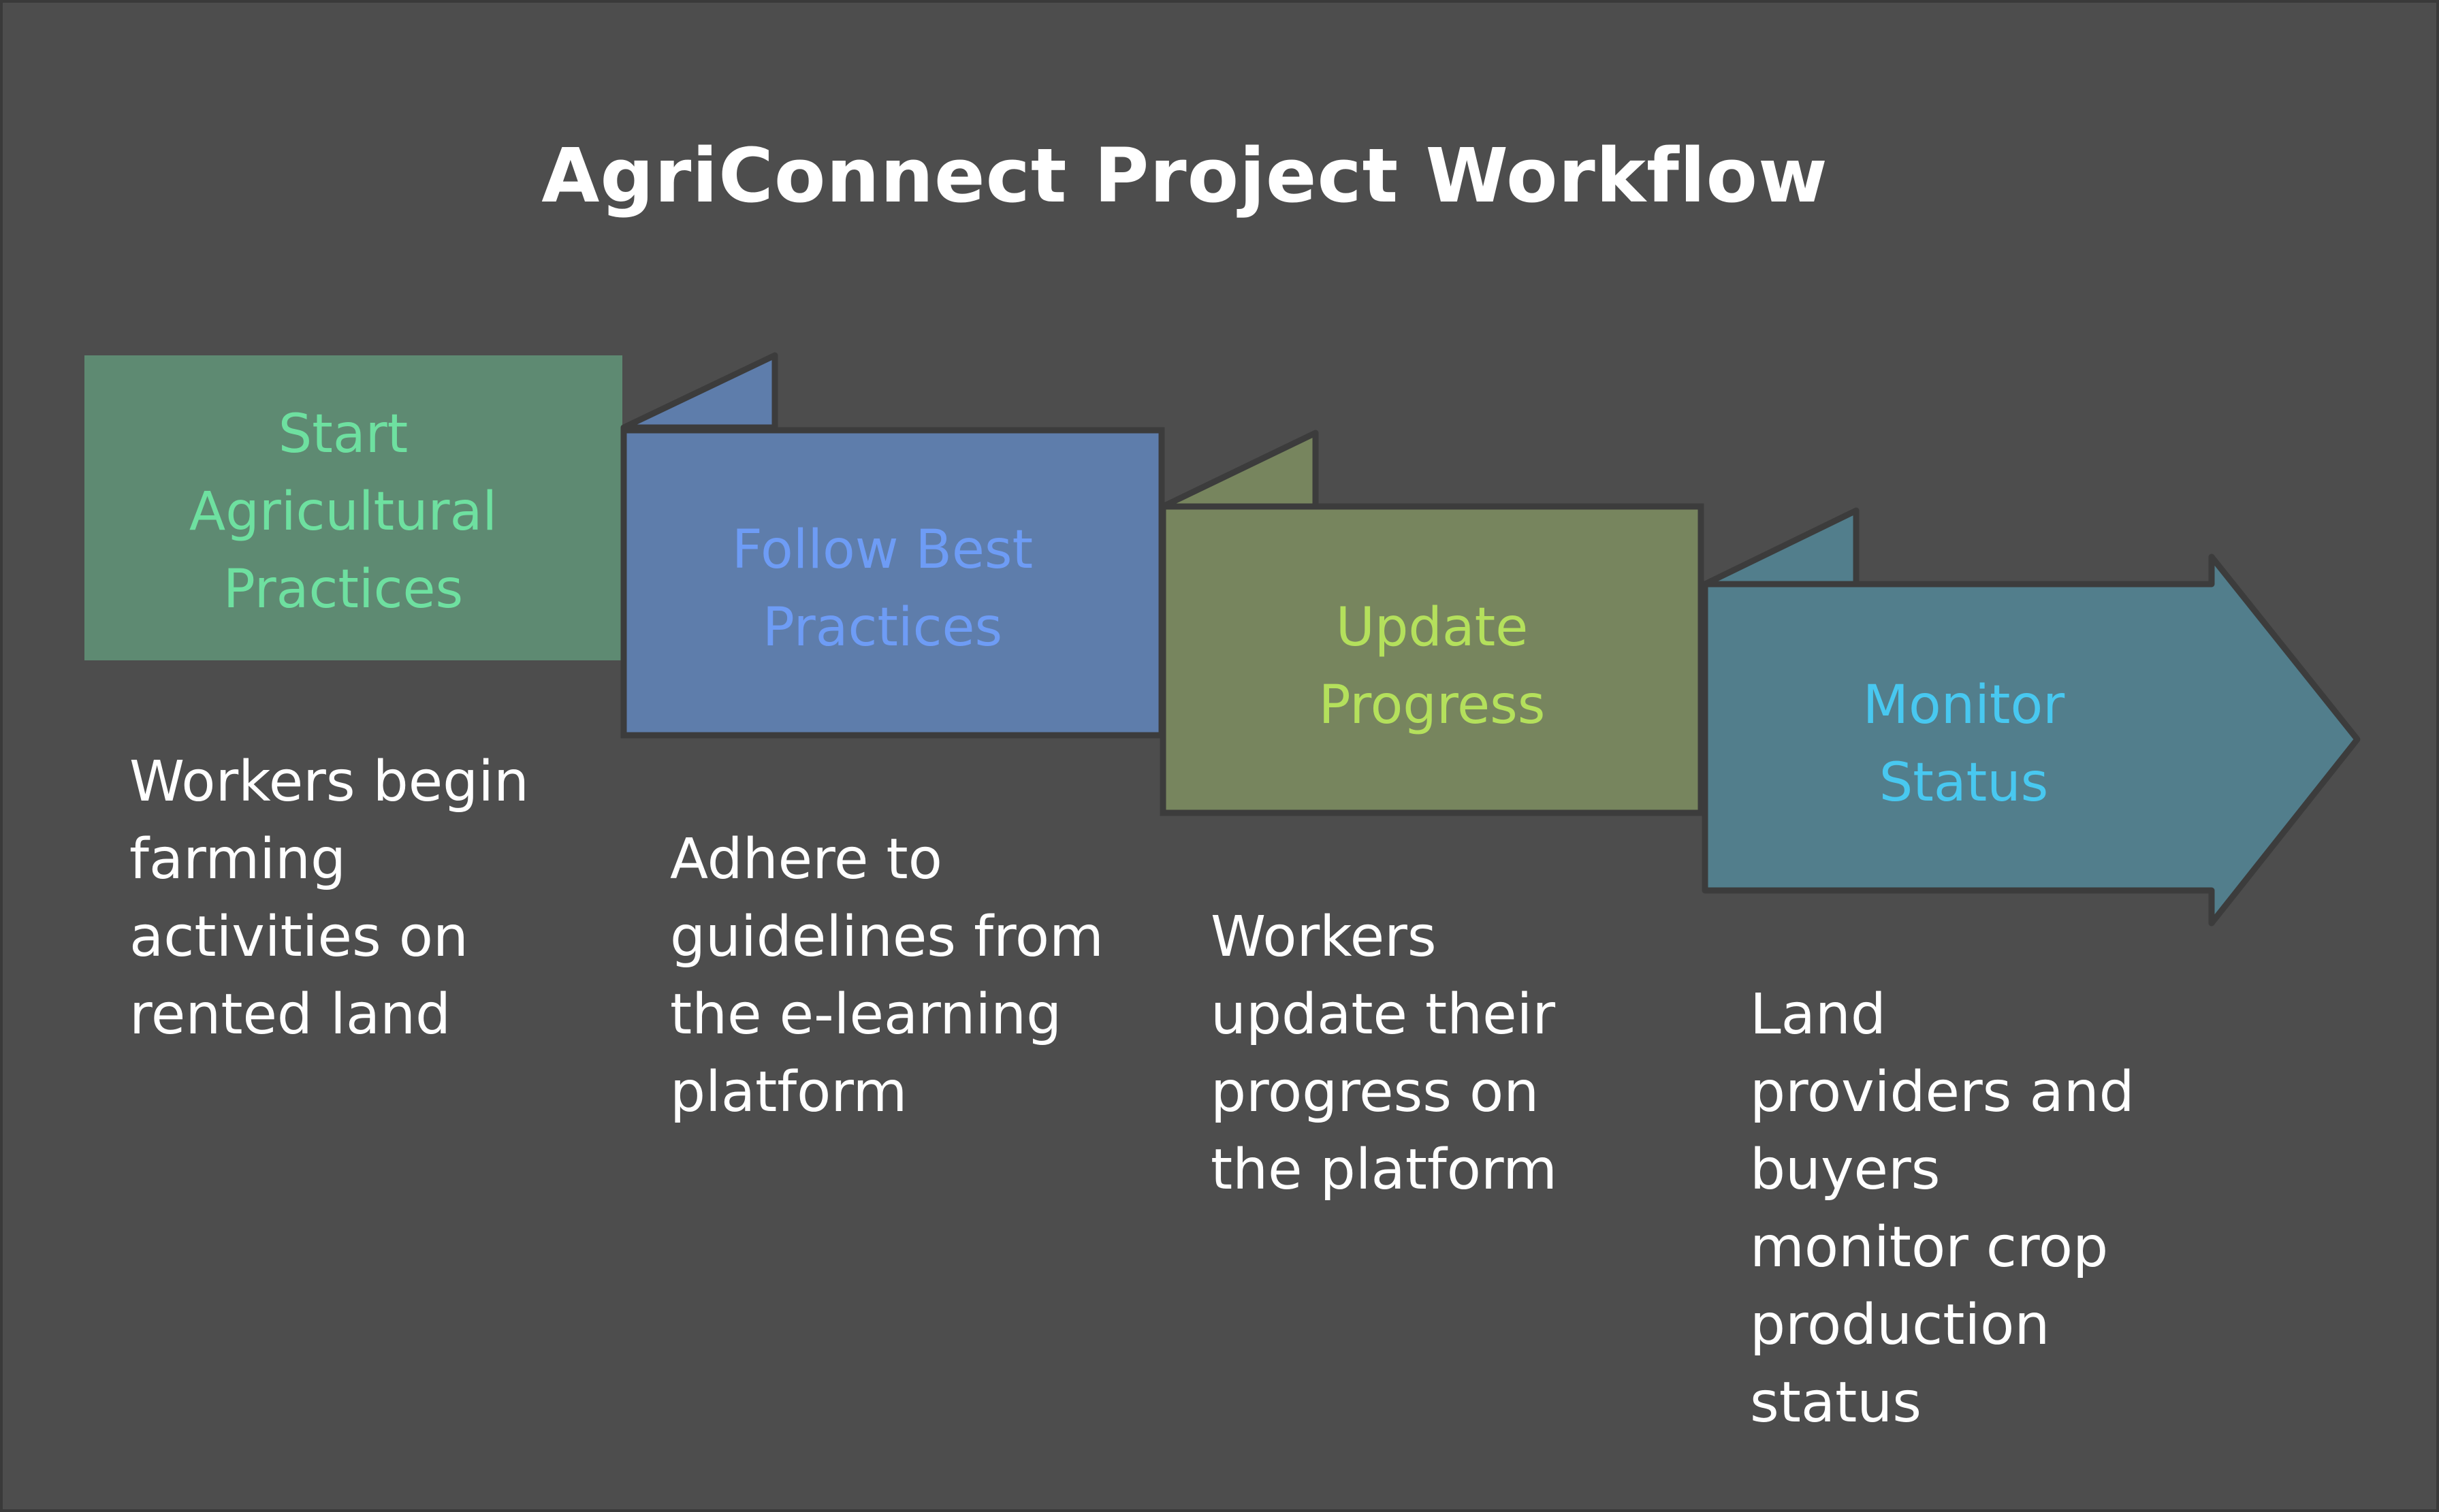 The height and width of the screenshot is (1512, 2439). I want to click on step-4-label: Monitor Status, so click(1964, 744).